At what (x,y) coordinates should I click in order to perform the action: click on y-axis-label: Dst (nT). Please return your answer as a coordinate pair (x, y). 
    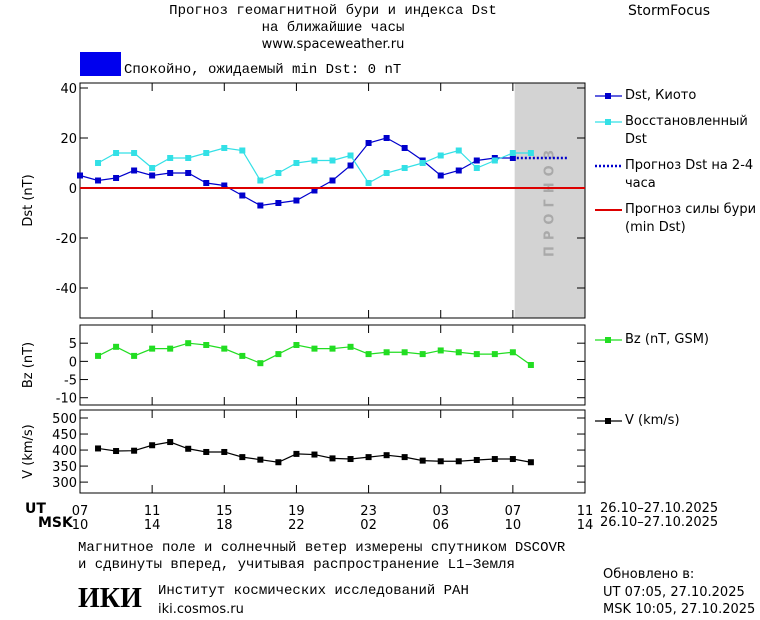
    Looking at the image, I should click on (28, 200).